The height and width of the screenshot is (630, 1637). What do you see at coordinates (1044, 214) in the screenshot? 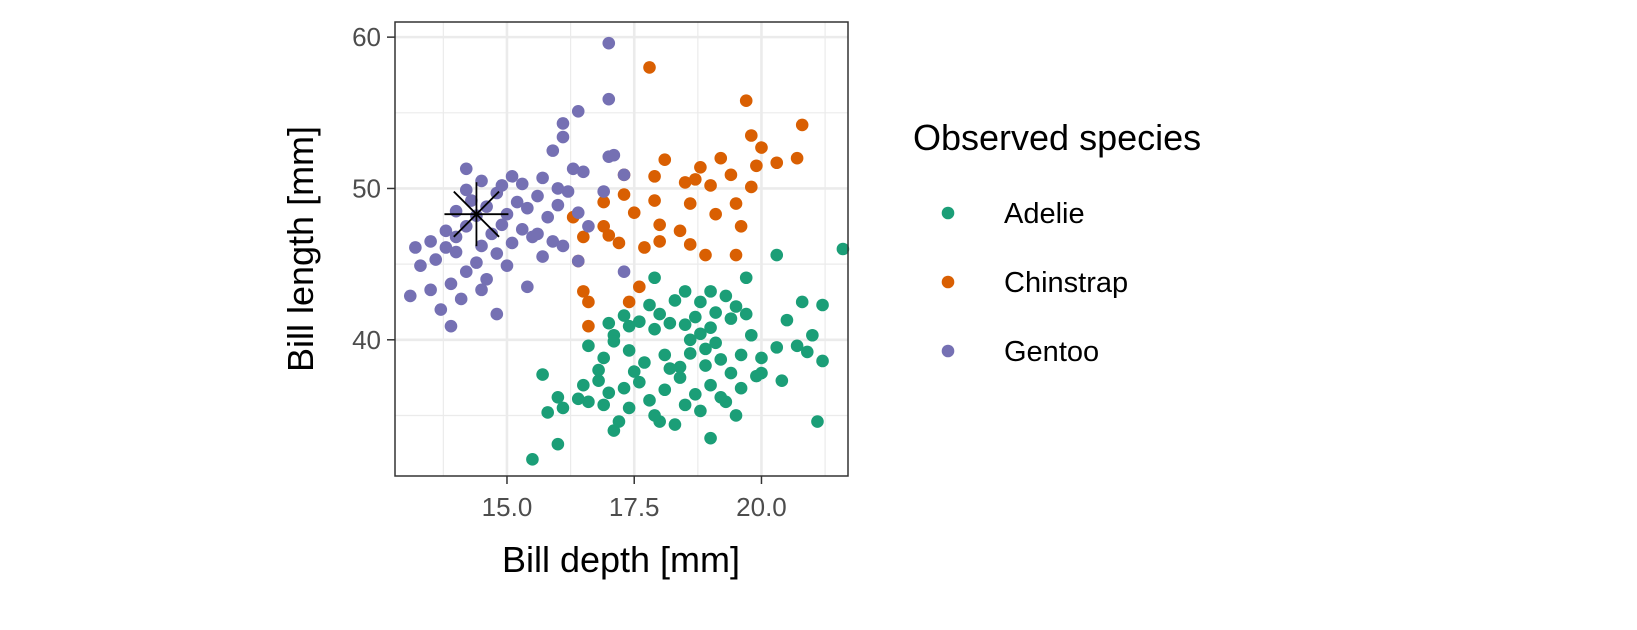
I see `legend-label-adelie: Adelie` at bounding box center [1044, 214].